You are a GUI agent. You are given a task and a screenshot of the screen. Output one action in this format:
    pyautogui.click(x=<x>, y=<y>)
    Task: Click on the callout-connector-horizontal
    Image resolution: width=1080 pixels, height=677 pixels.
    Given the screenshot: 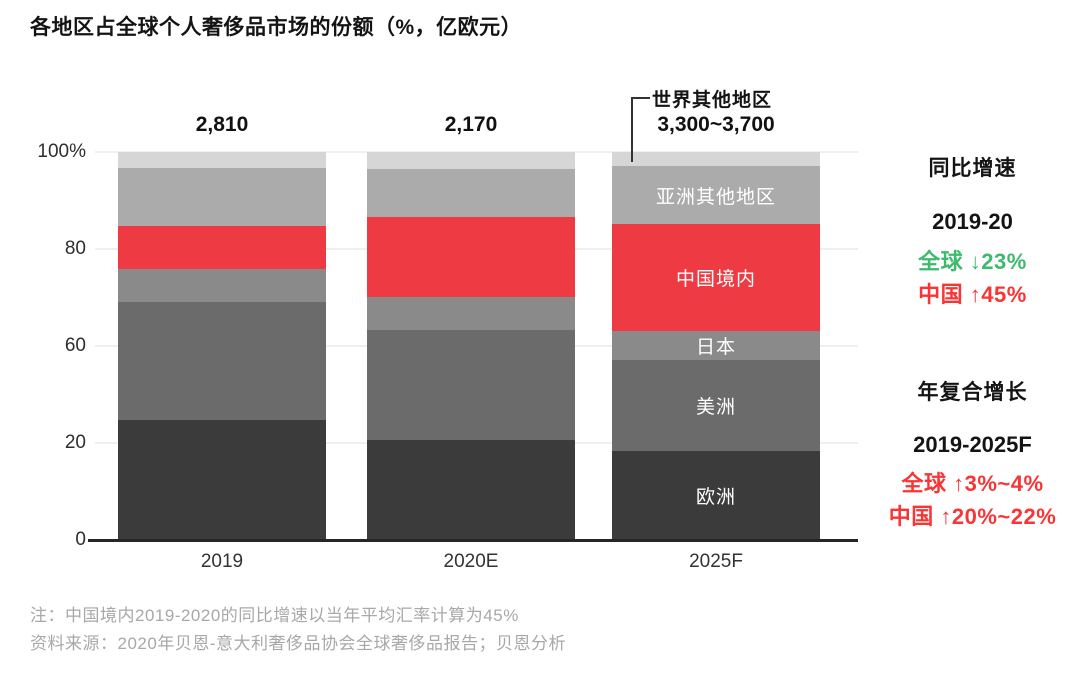 What is the action you would take?
    pyautogui.click(x=640, y=98)
    